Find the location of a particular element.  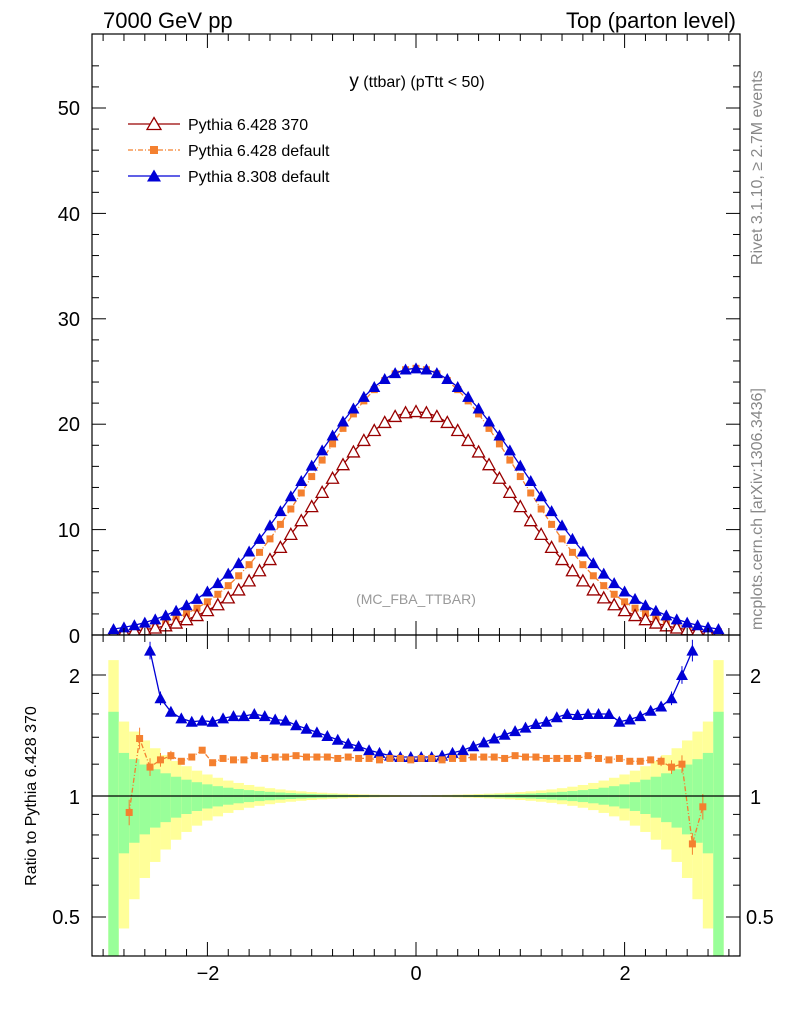

rivet-label: Rivet 3.1.10, ≥ 2.7M events is located at coordinates (757, 167).